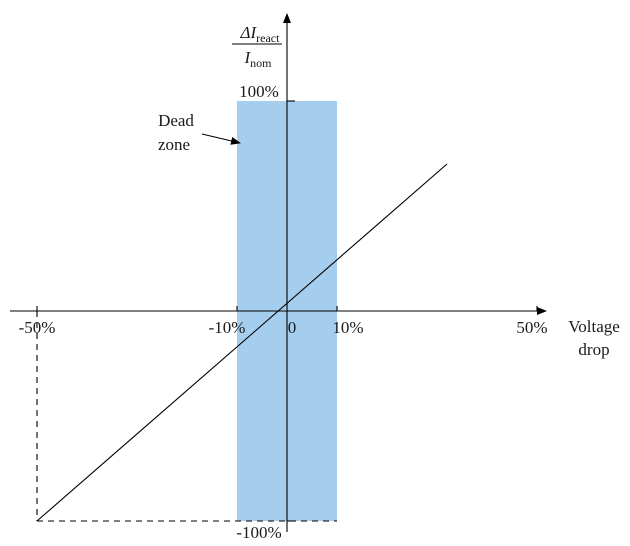 This screenshot has height=546, width=630. I want to click on dead-zone-pointer-arrow, so click(221, 139).